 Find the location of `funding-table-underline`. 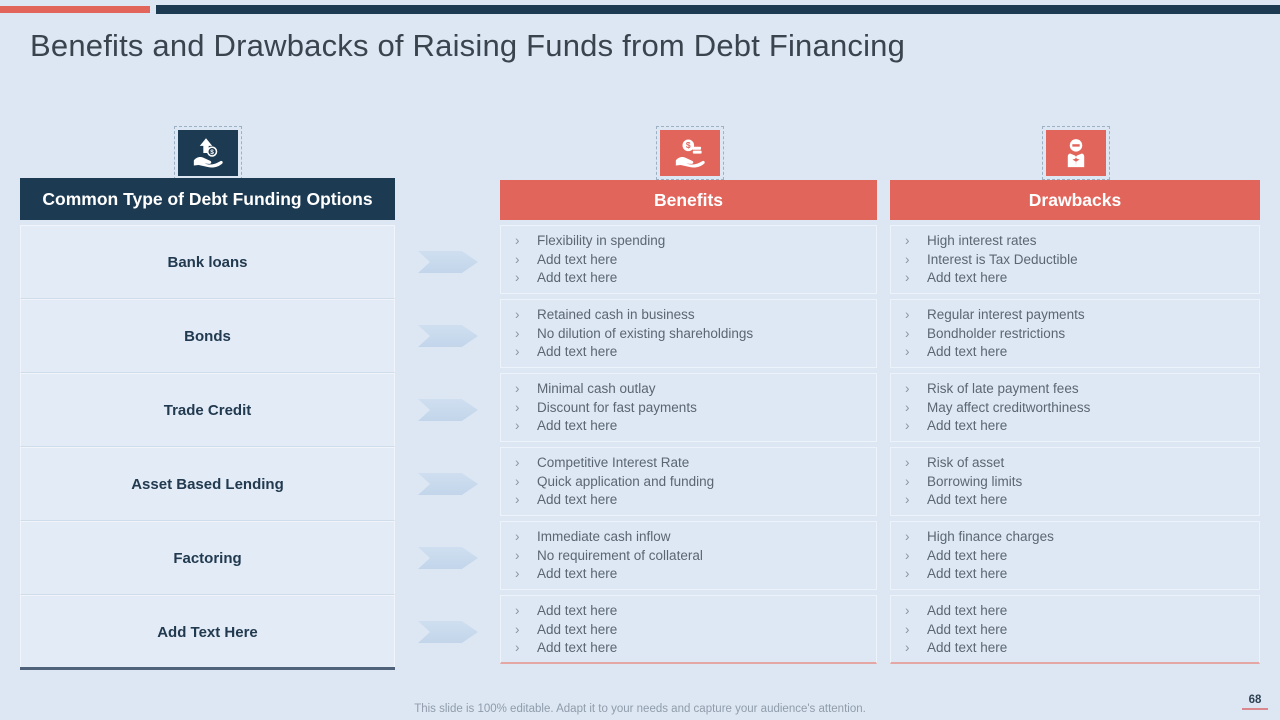

funding-table-underline is located at coordinates (207, 668).